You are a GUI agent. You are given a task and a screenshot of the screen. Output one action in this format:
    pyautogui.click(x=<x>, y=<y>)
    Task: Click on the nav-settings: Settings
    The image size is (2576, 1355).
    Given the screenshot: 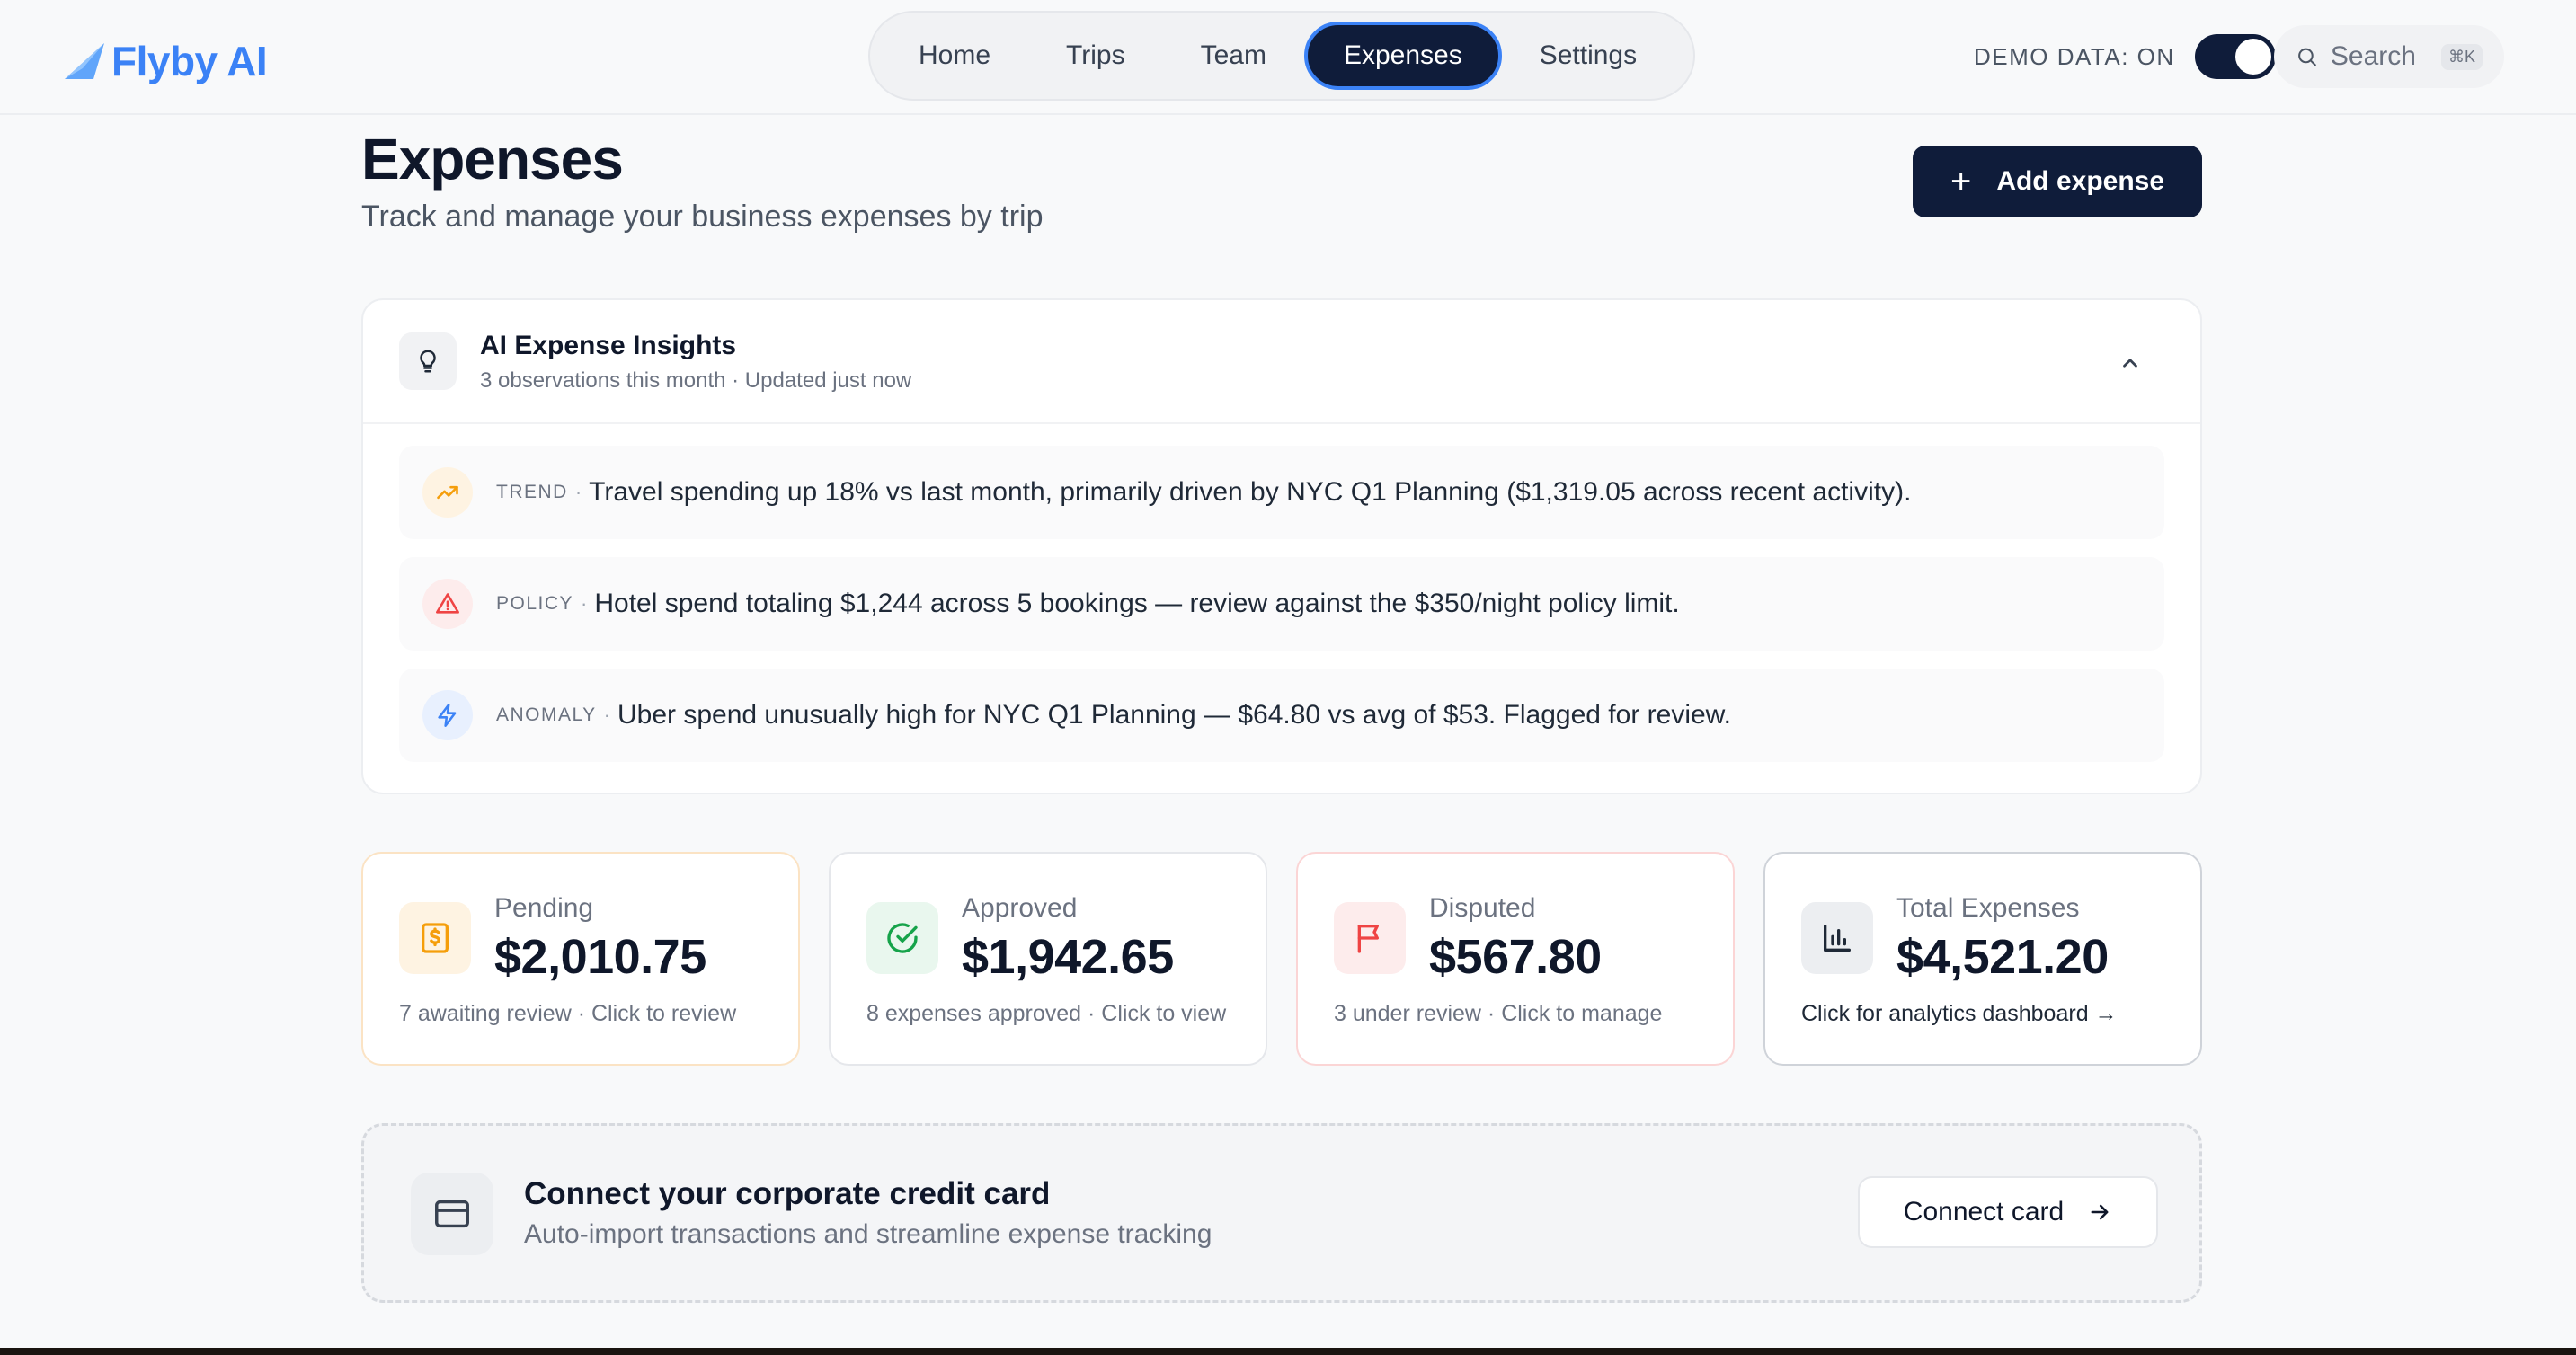 What is the action you would take?
    pyautogui.click(x=1588, y=55)
    